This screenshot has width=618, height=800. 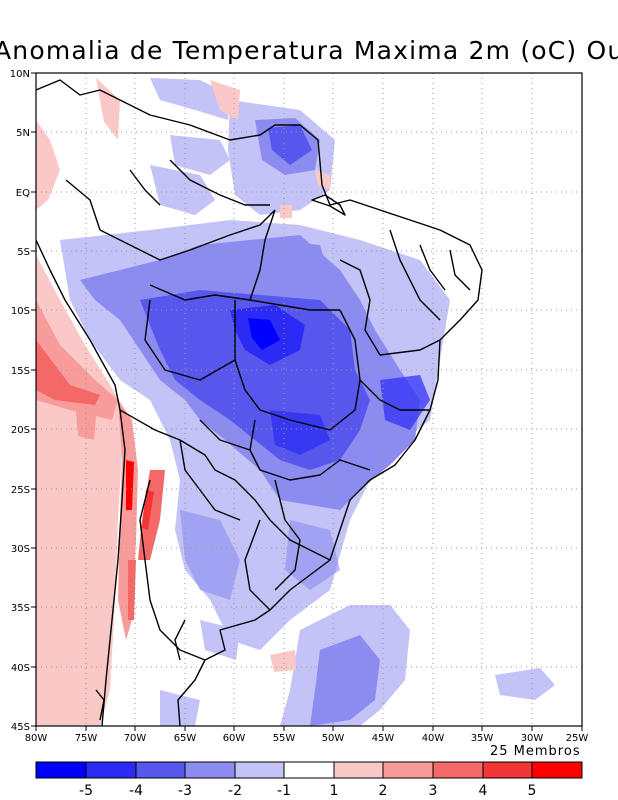 I want to click on ensemble-members-label: 25 Membros, so click(x=535, y=751).